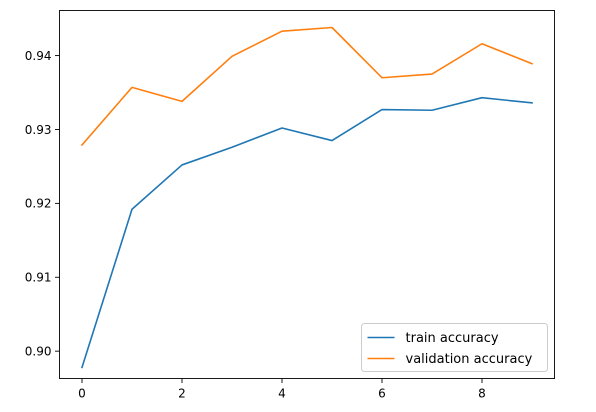  Describe the element at coordinates (382, 394) in the screenshot. I see `x-tick-label-3: 6` at that location.